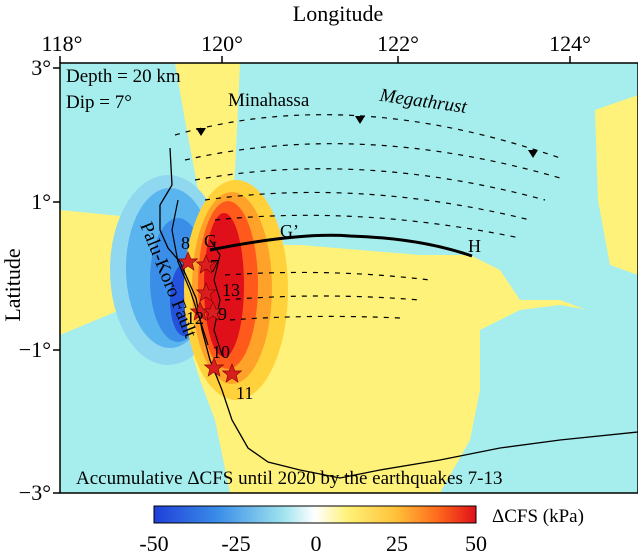 The width and height of the screenshot is (638, 556). Describe the element at coordinates (190, 272) in the screenshot. I see `palu-koro-fault-trace` at that location.